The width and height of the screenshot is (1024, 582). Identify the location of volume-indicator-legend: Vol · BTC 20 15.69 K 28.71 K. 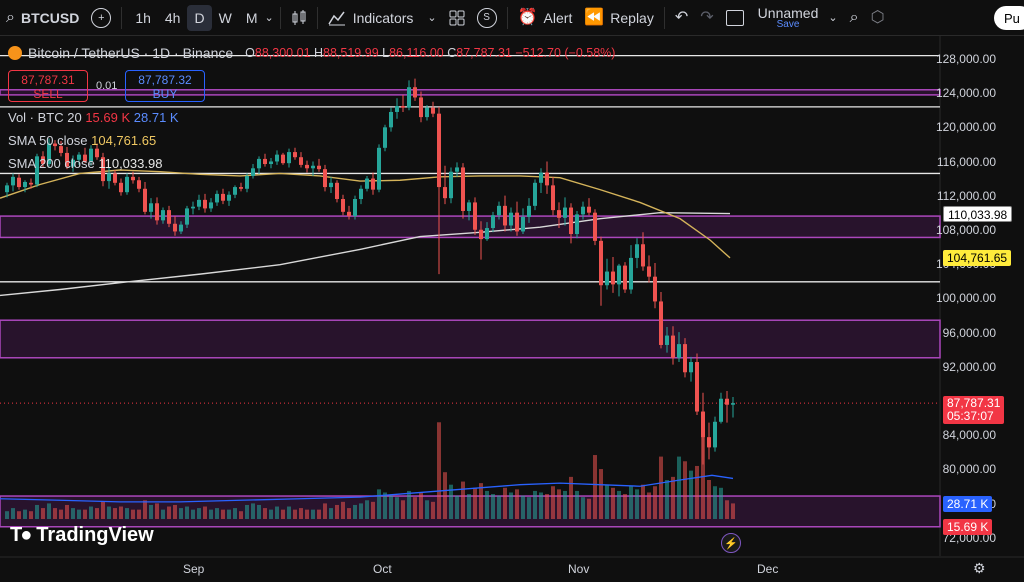
(93, 117).